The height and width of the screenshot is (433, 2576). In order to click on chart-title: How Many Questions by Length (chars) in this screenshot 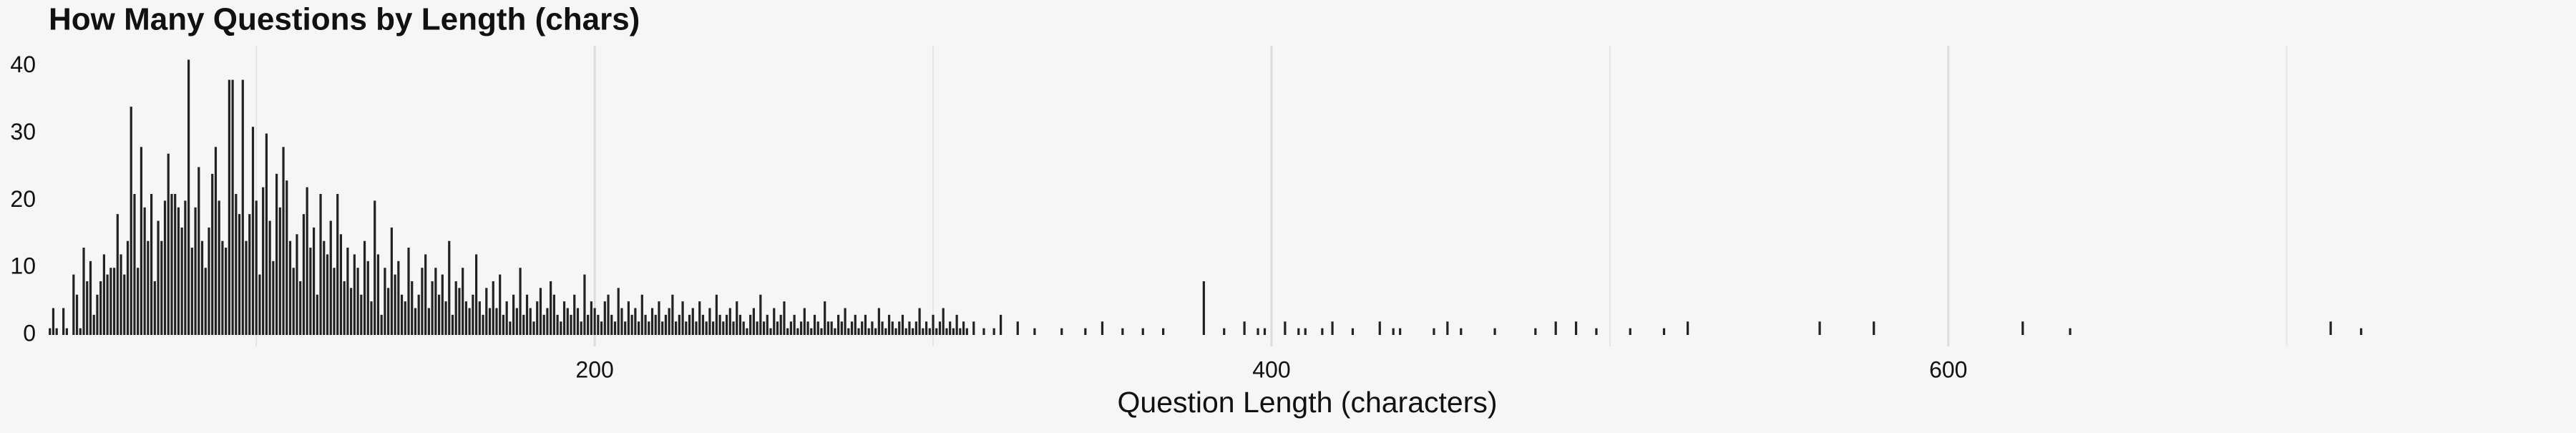, I will do `click(344, 19)`.